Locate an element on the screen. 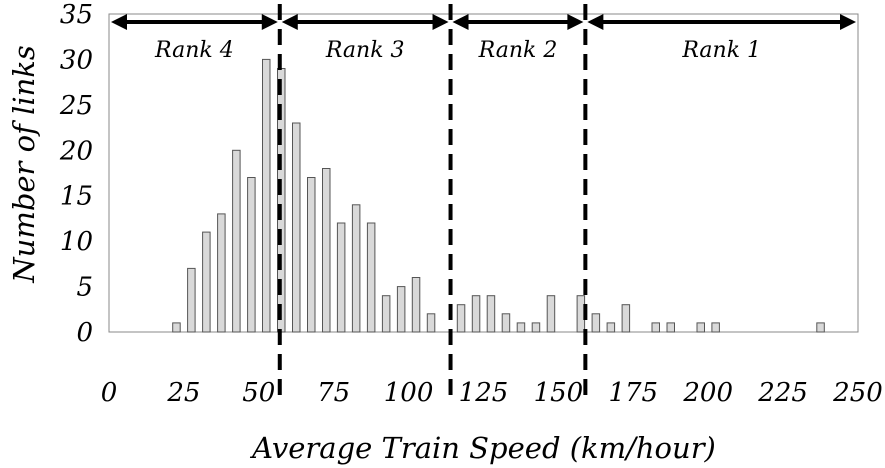 The width and height of the screenshot is (885, 468). x-tick-label: 0 is located at coordinates (109, 393).